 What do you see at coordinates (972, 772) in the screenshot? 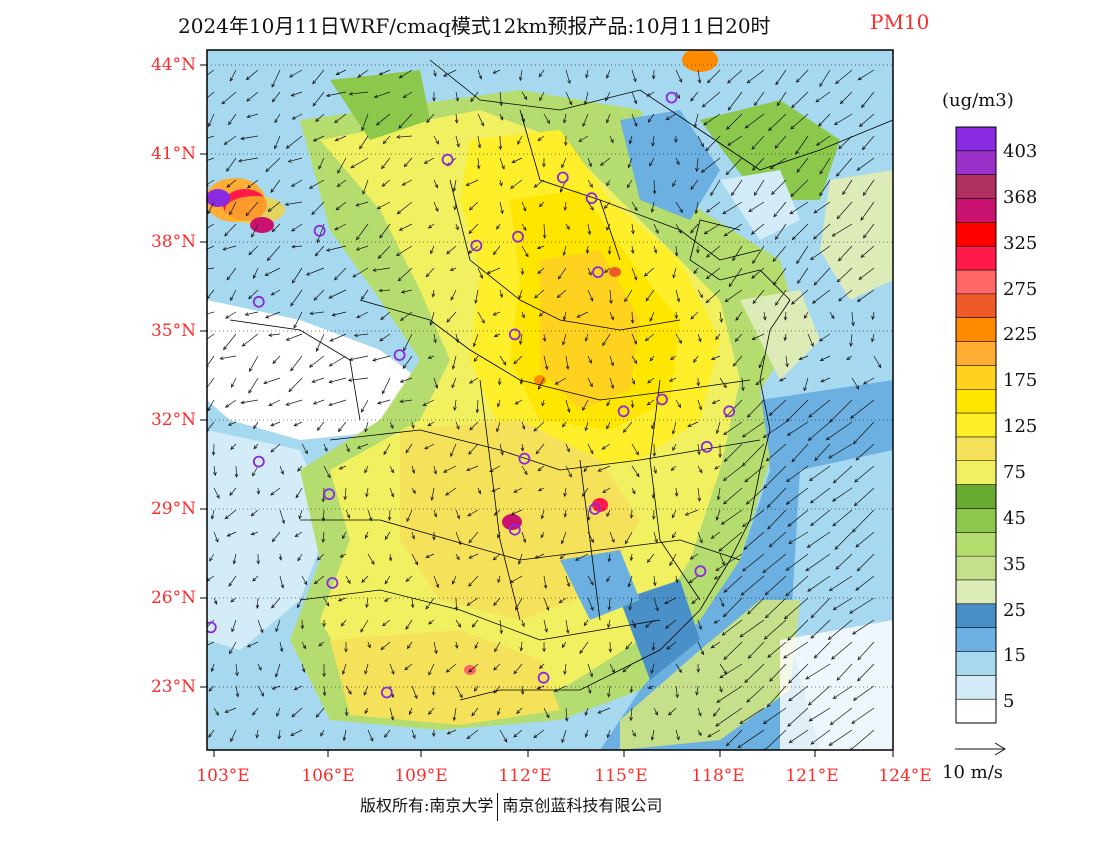
I see `wind-reference-label: 10 m/s` at bounding box center [972, 772].